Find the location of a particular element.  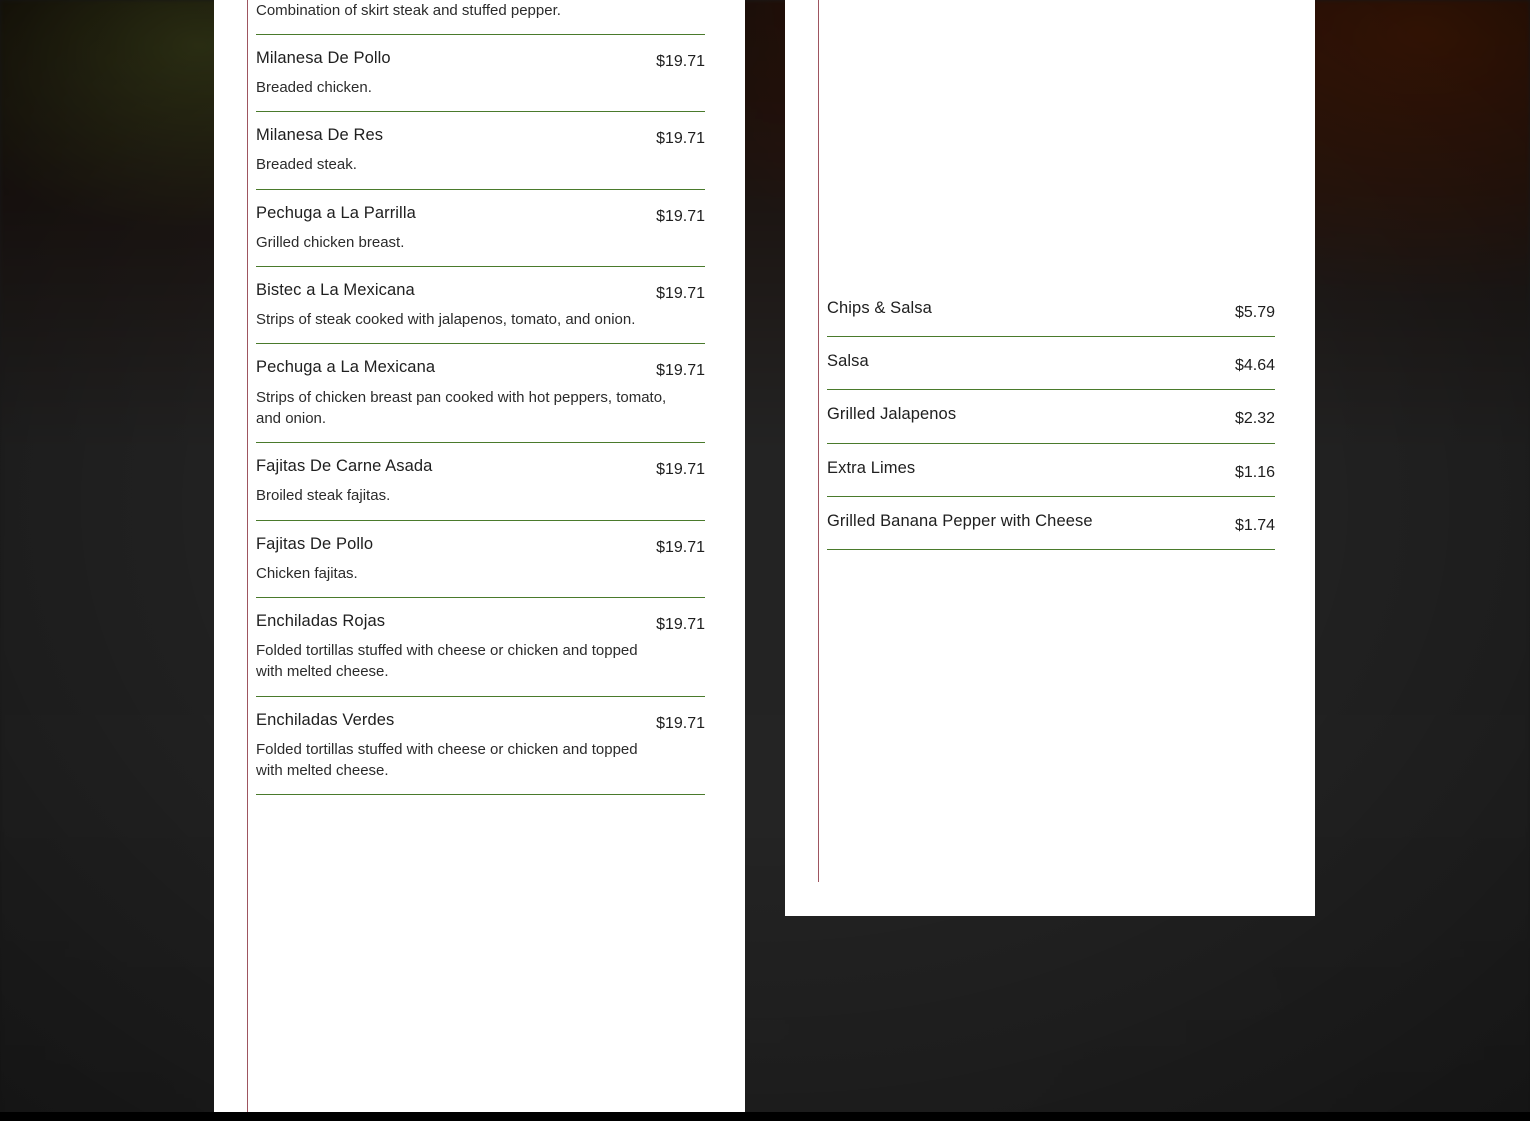

item-description: Grilled chicken breast. is located at coordinates (330, 242).